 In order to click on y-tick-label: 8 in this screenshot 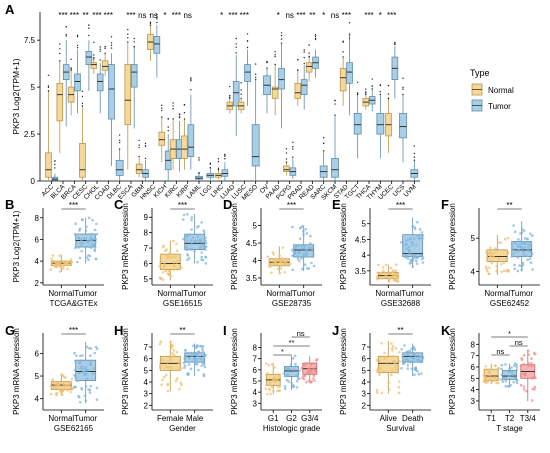, I will do `click(473, 344)`.